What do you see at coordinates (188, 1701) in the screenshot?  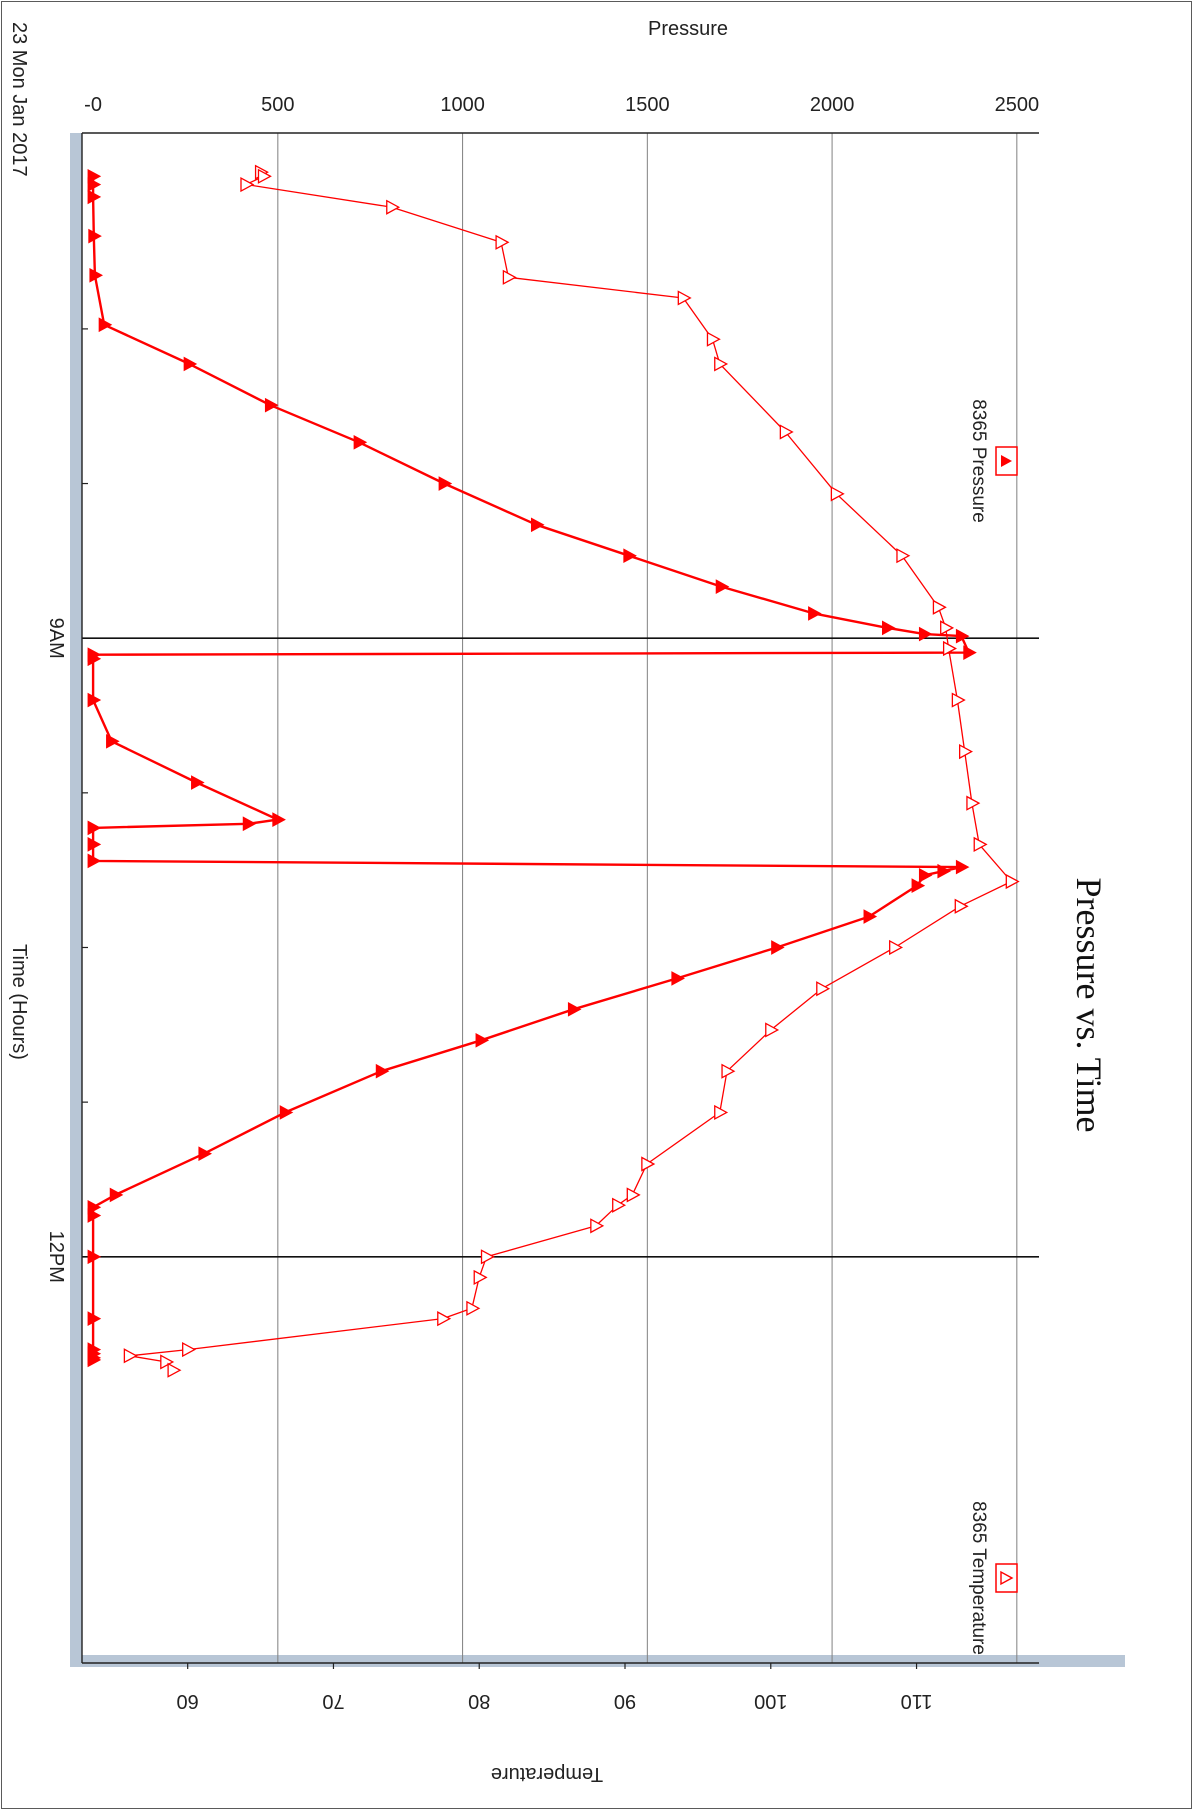 I see `y2-tick-label: 60` at bounding box center [188, 1701].